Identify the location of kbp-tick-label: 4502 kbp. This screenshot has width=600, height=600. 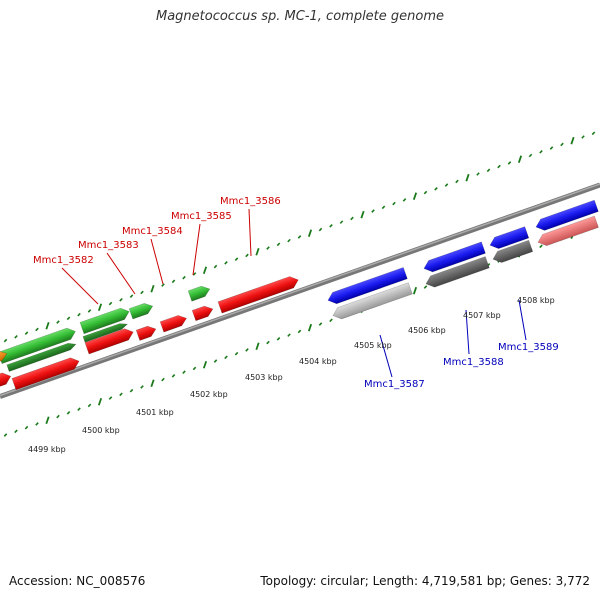
(209, 394).